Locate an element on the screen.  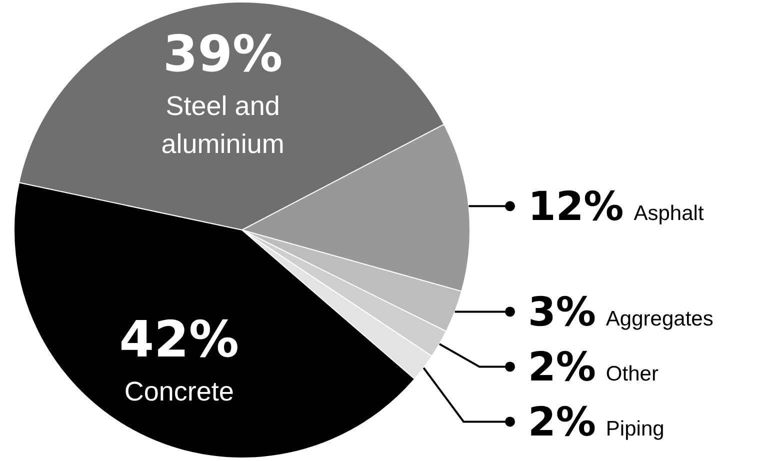
slice-label: Concrete is located at coordinates (179, 391).